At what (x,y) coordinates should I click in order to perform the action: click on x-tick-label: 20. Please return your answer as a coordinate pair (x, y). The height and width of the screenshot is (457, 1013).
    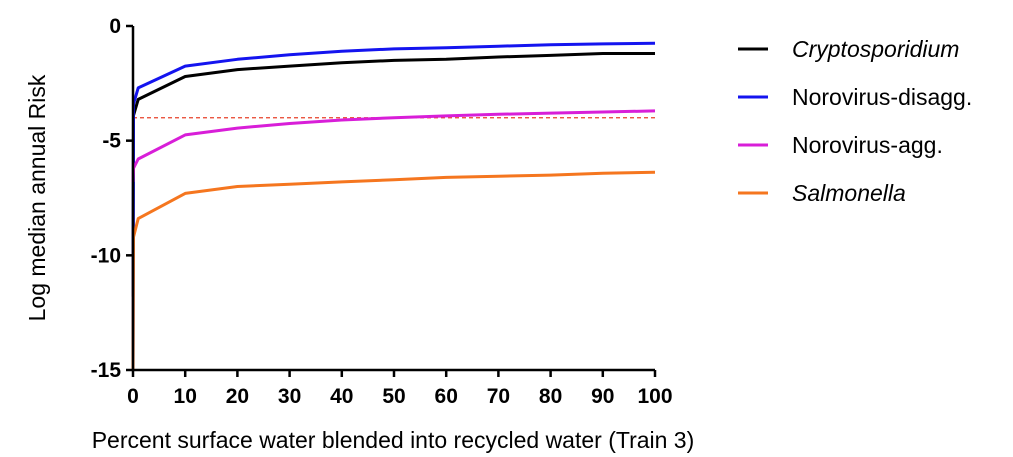
    Looking at the image, I should click on (237, 396).